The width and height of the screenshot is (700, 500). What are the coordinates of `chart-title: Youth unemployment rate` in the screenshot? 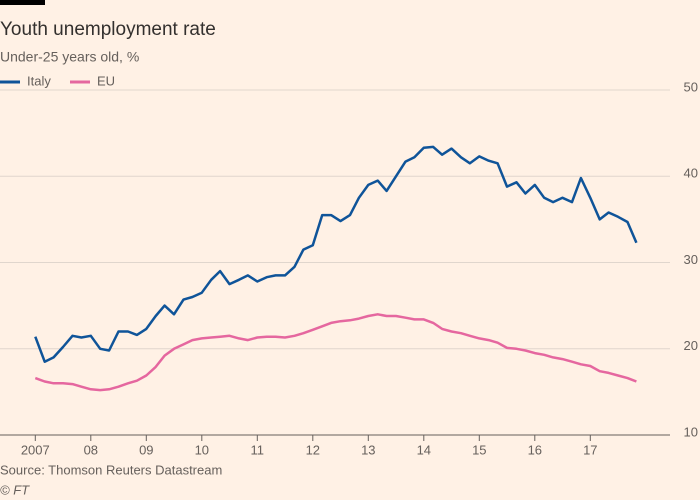 It's located at (108, 29).